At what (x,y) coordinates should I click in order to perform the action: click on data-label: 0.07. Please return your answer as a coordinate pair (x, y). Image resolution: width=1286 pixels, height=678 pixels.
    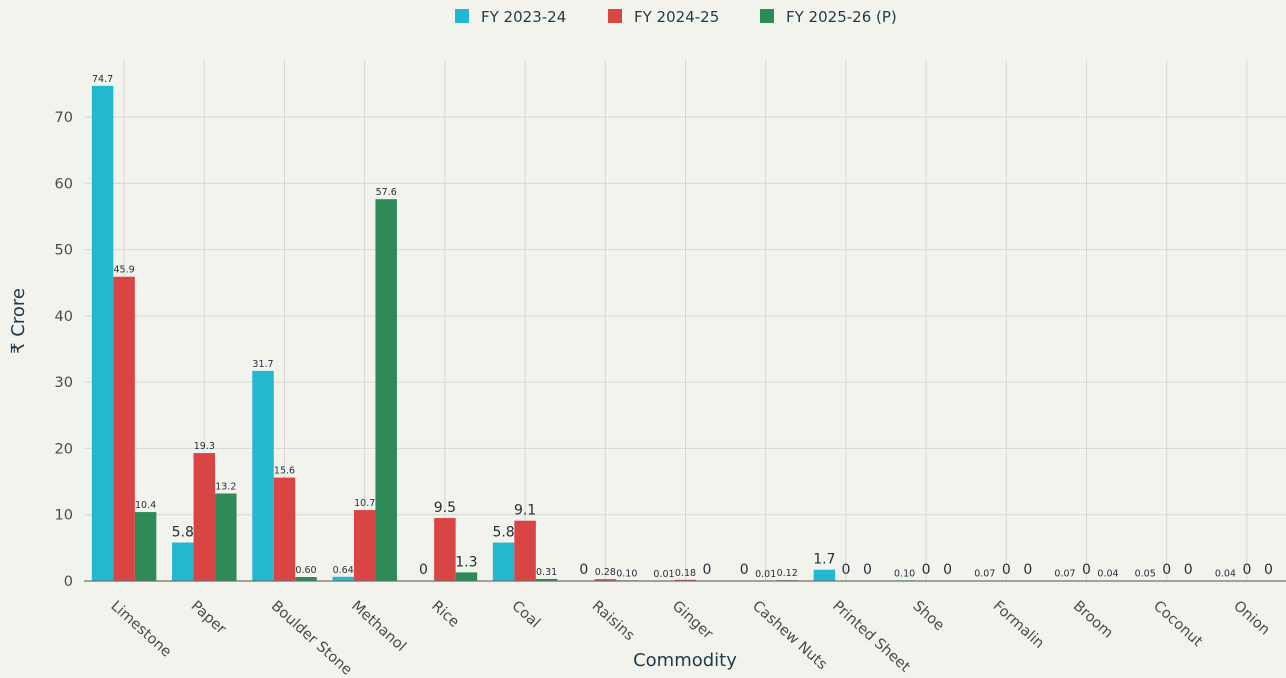
    Looking at the image, I should click on (1064, 574).